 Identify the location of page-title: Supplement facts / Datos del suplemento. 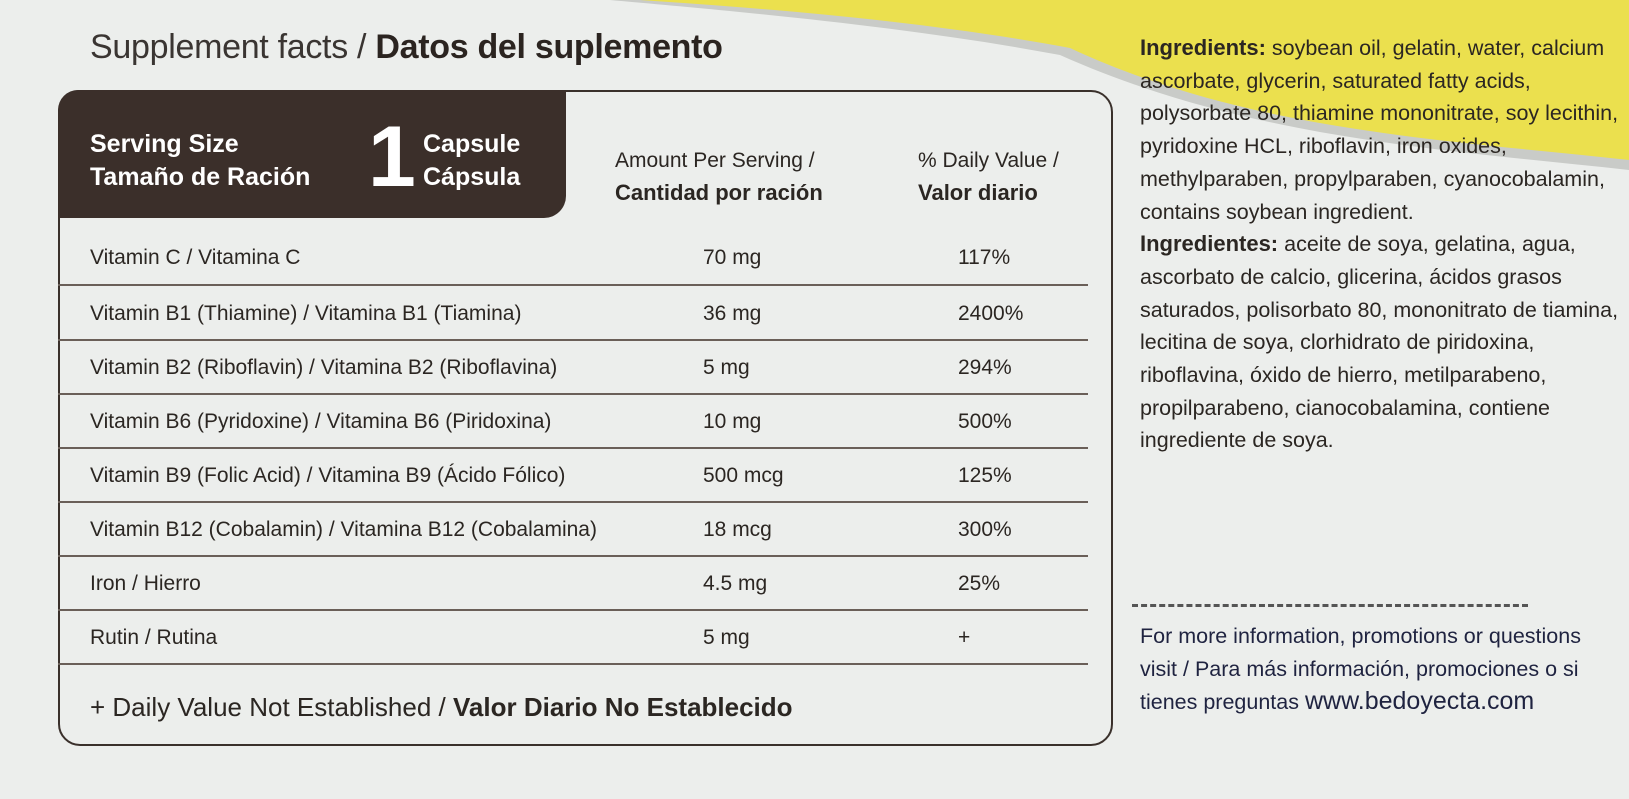
(406, 47).